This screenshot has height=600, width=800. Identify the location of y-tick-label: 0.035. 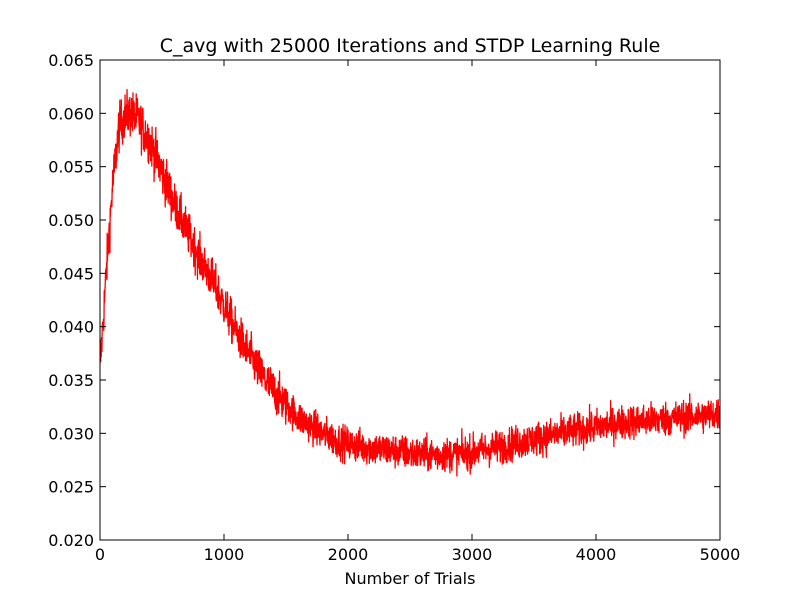
(71, 380).